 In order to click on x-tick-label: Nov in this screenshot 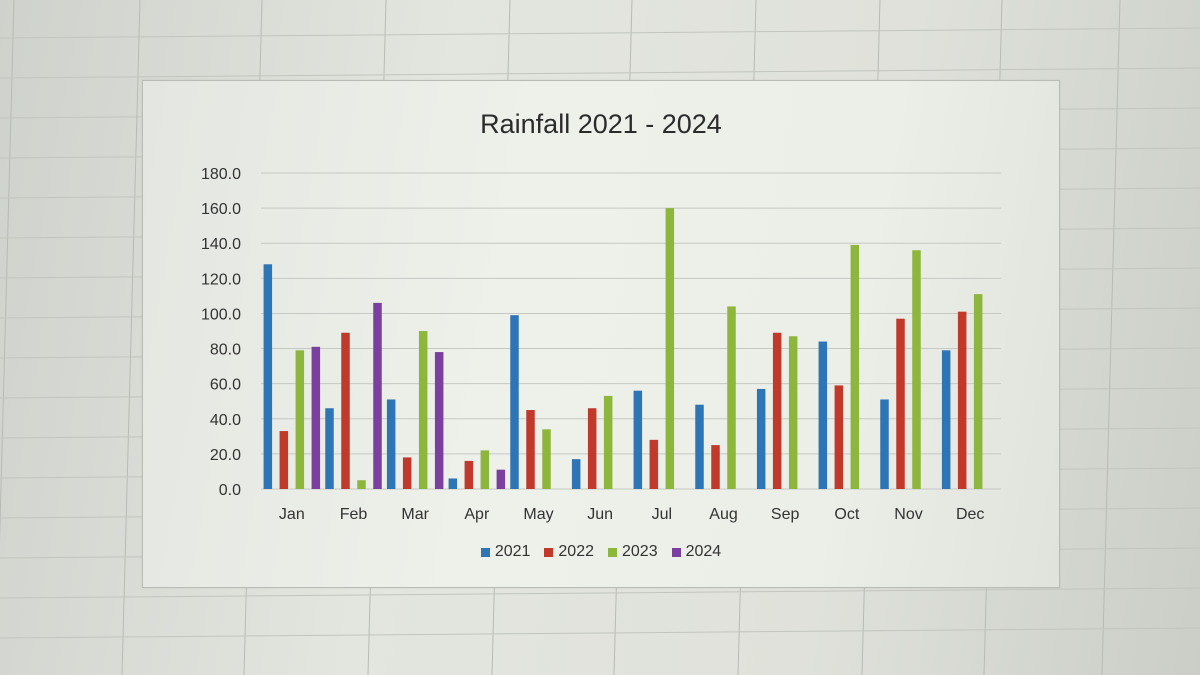, I will do `click(908, 514)`.